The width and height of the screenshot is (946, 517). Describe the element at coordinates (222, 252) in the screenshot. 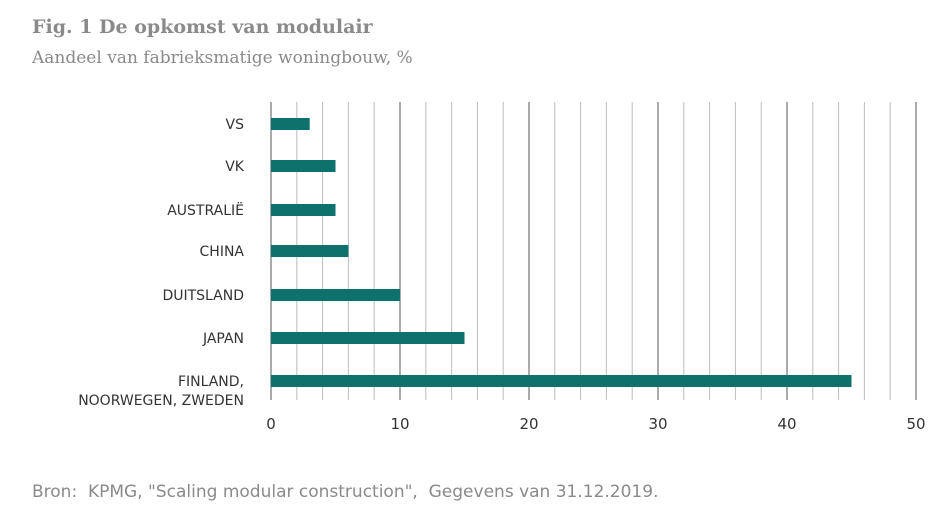

I see `category-label: CHINA` at that location.